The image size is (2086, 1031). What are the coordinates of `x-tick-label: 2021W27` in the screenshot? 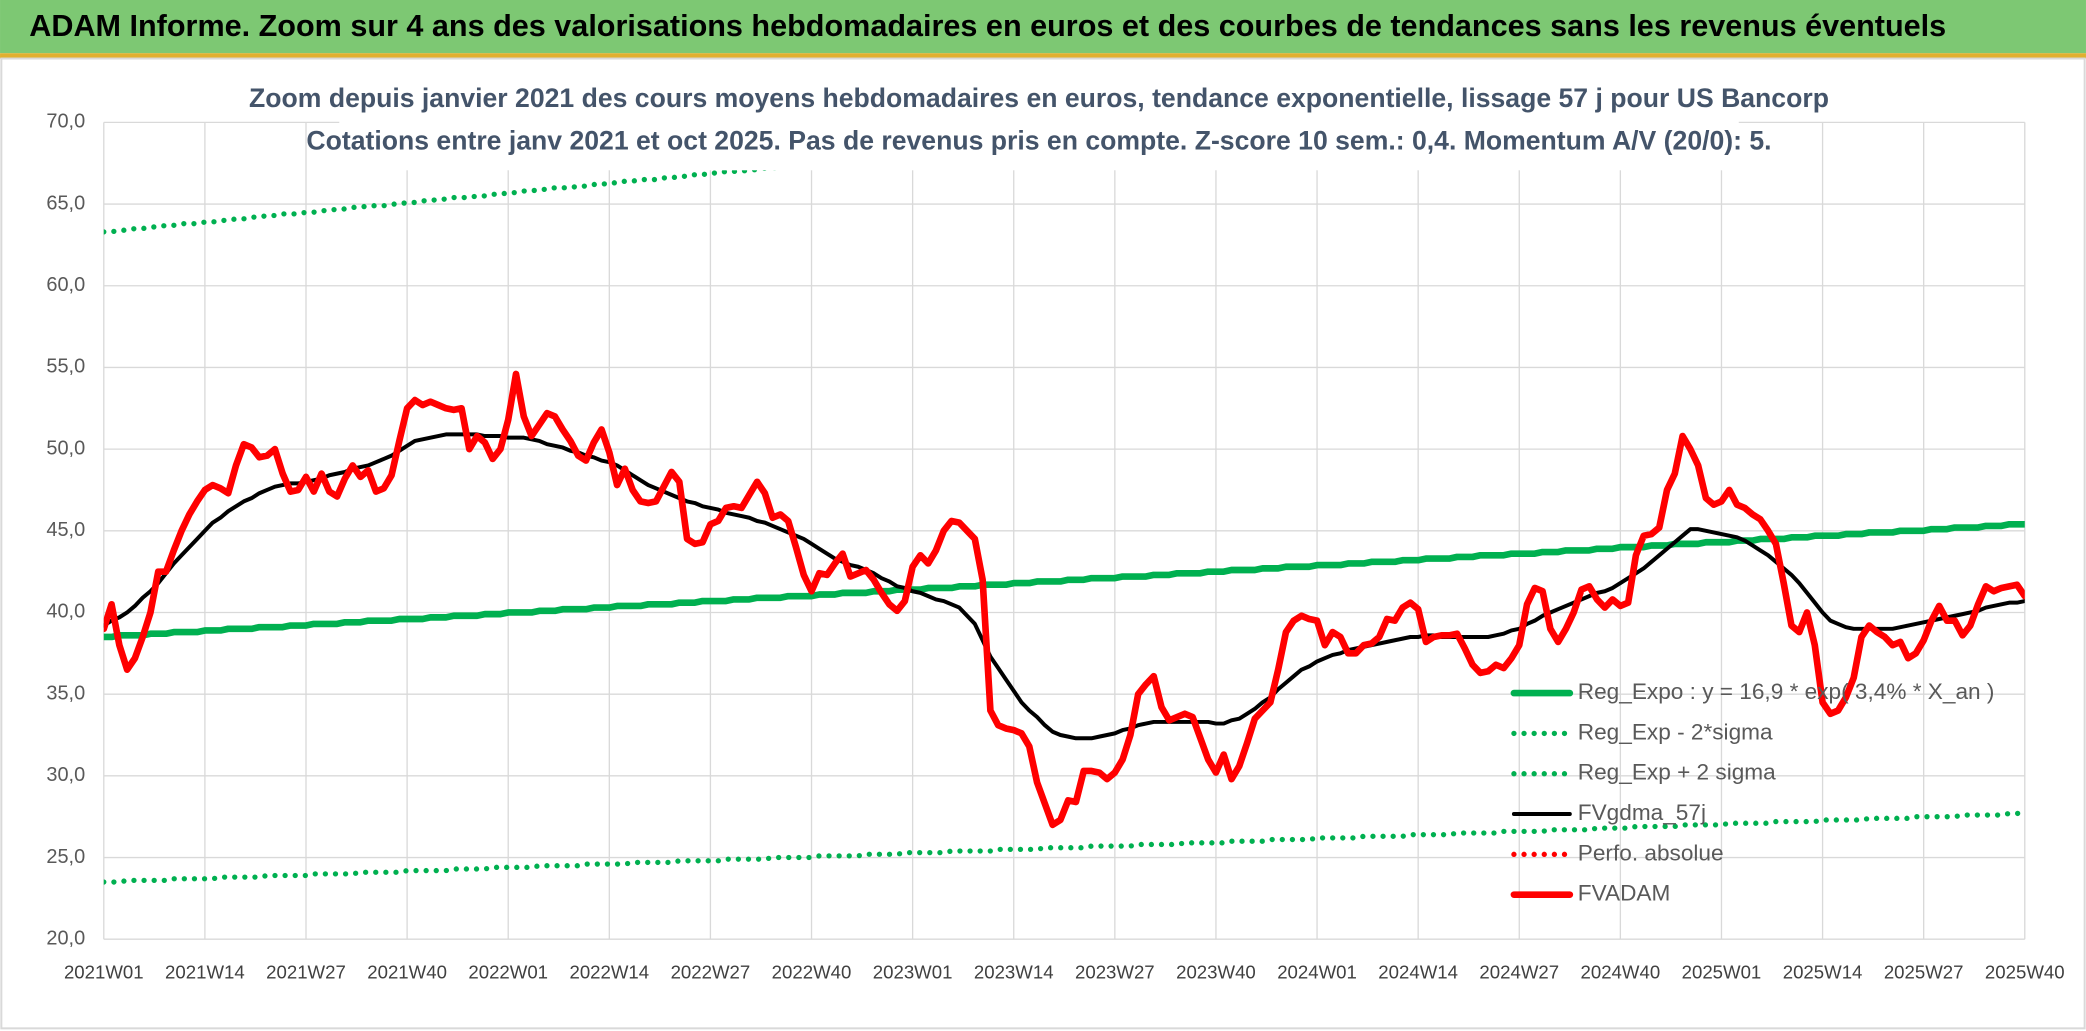 It's located at (306, 972).